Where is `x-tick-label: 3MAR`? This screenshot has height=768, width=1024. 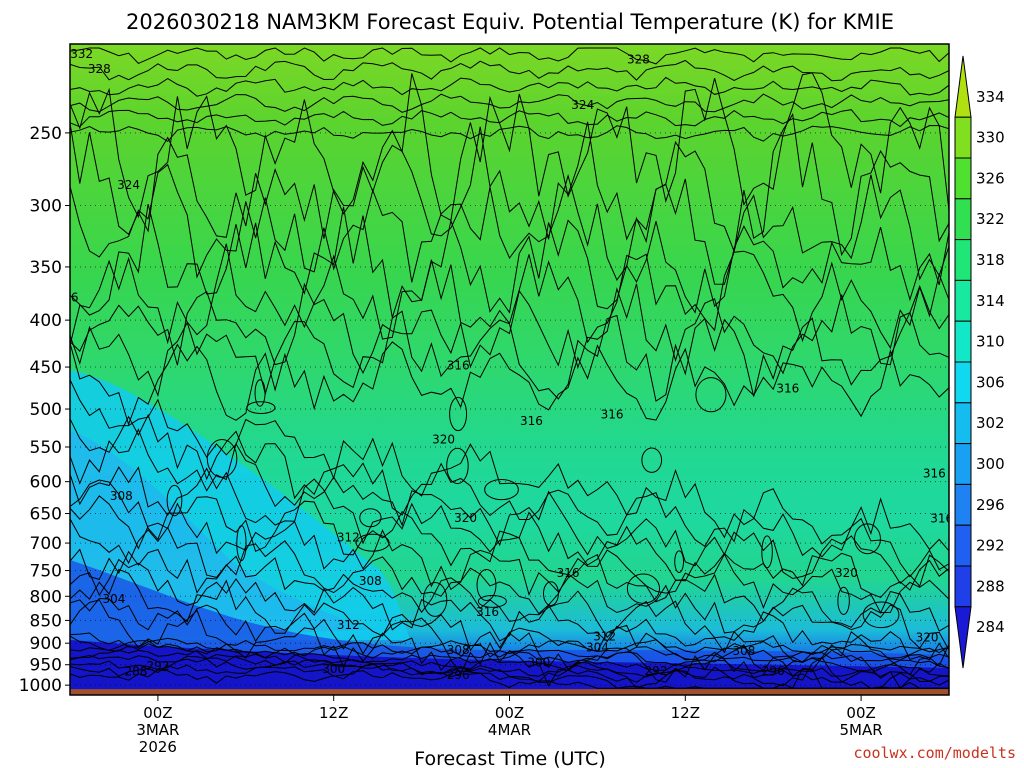 x-tick-label: 3MAR is located at coordinates (157, 730).